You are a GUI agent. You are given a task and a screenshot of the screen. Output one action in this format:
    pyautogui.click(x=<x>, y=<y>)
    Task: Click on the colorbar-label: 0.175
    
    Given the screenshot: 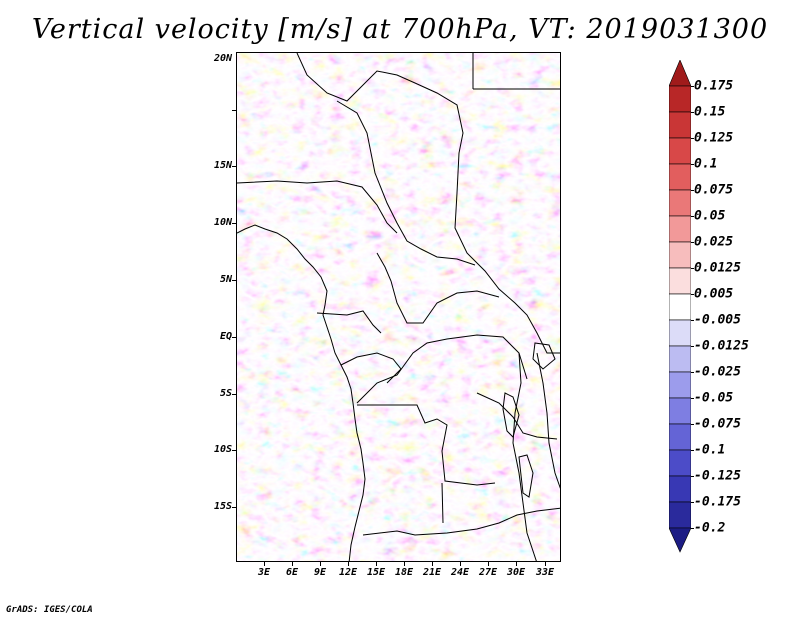 What is the action you would take?
    pyautogui.click(x=714, y=86)
    